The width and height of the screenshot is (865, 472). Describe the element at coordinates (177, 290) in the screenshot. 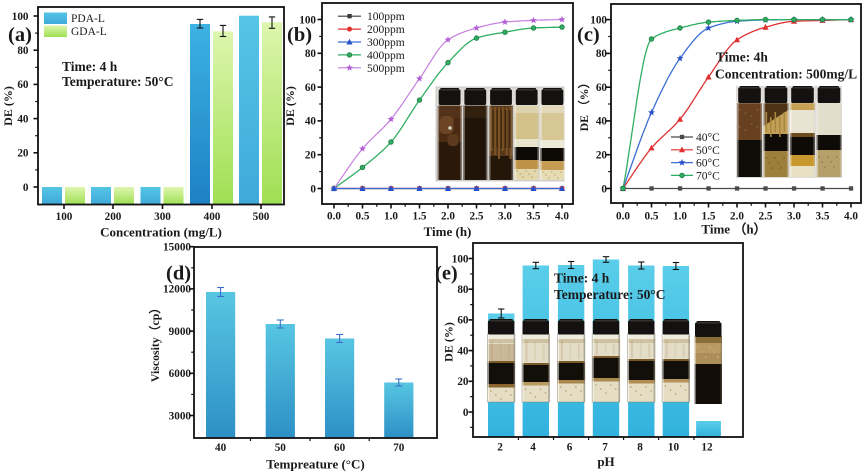

I see `svg-text: 12000` at that location.